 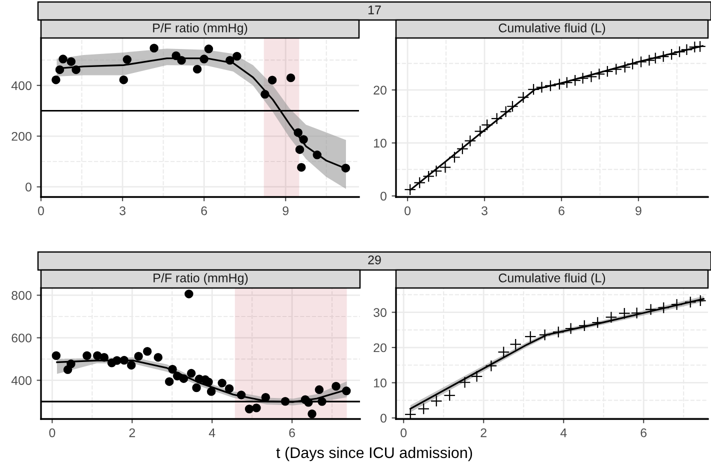 I want to click on x-tick-label: 2, so click(x=483, y=433).